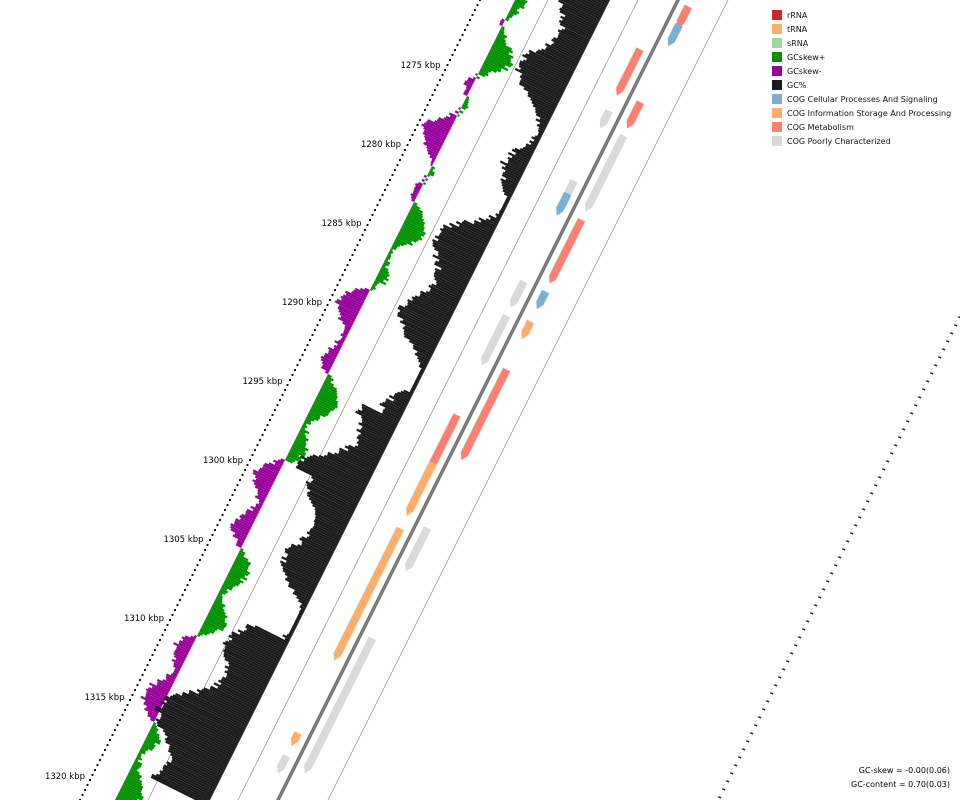  Describe the element at coordinates (350, 684) in the screenshot. I see `gene-arrow` at that location.